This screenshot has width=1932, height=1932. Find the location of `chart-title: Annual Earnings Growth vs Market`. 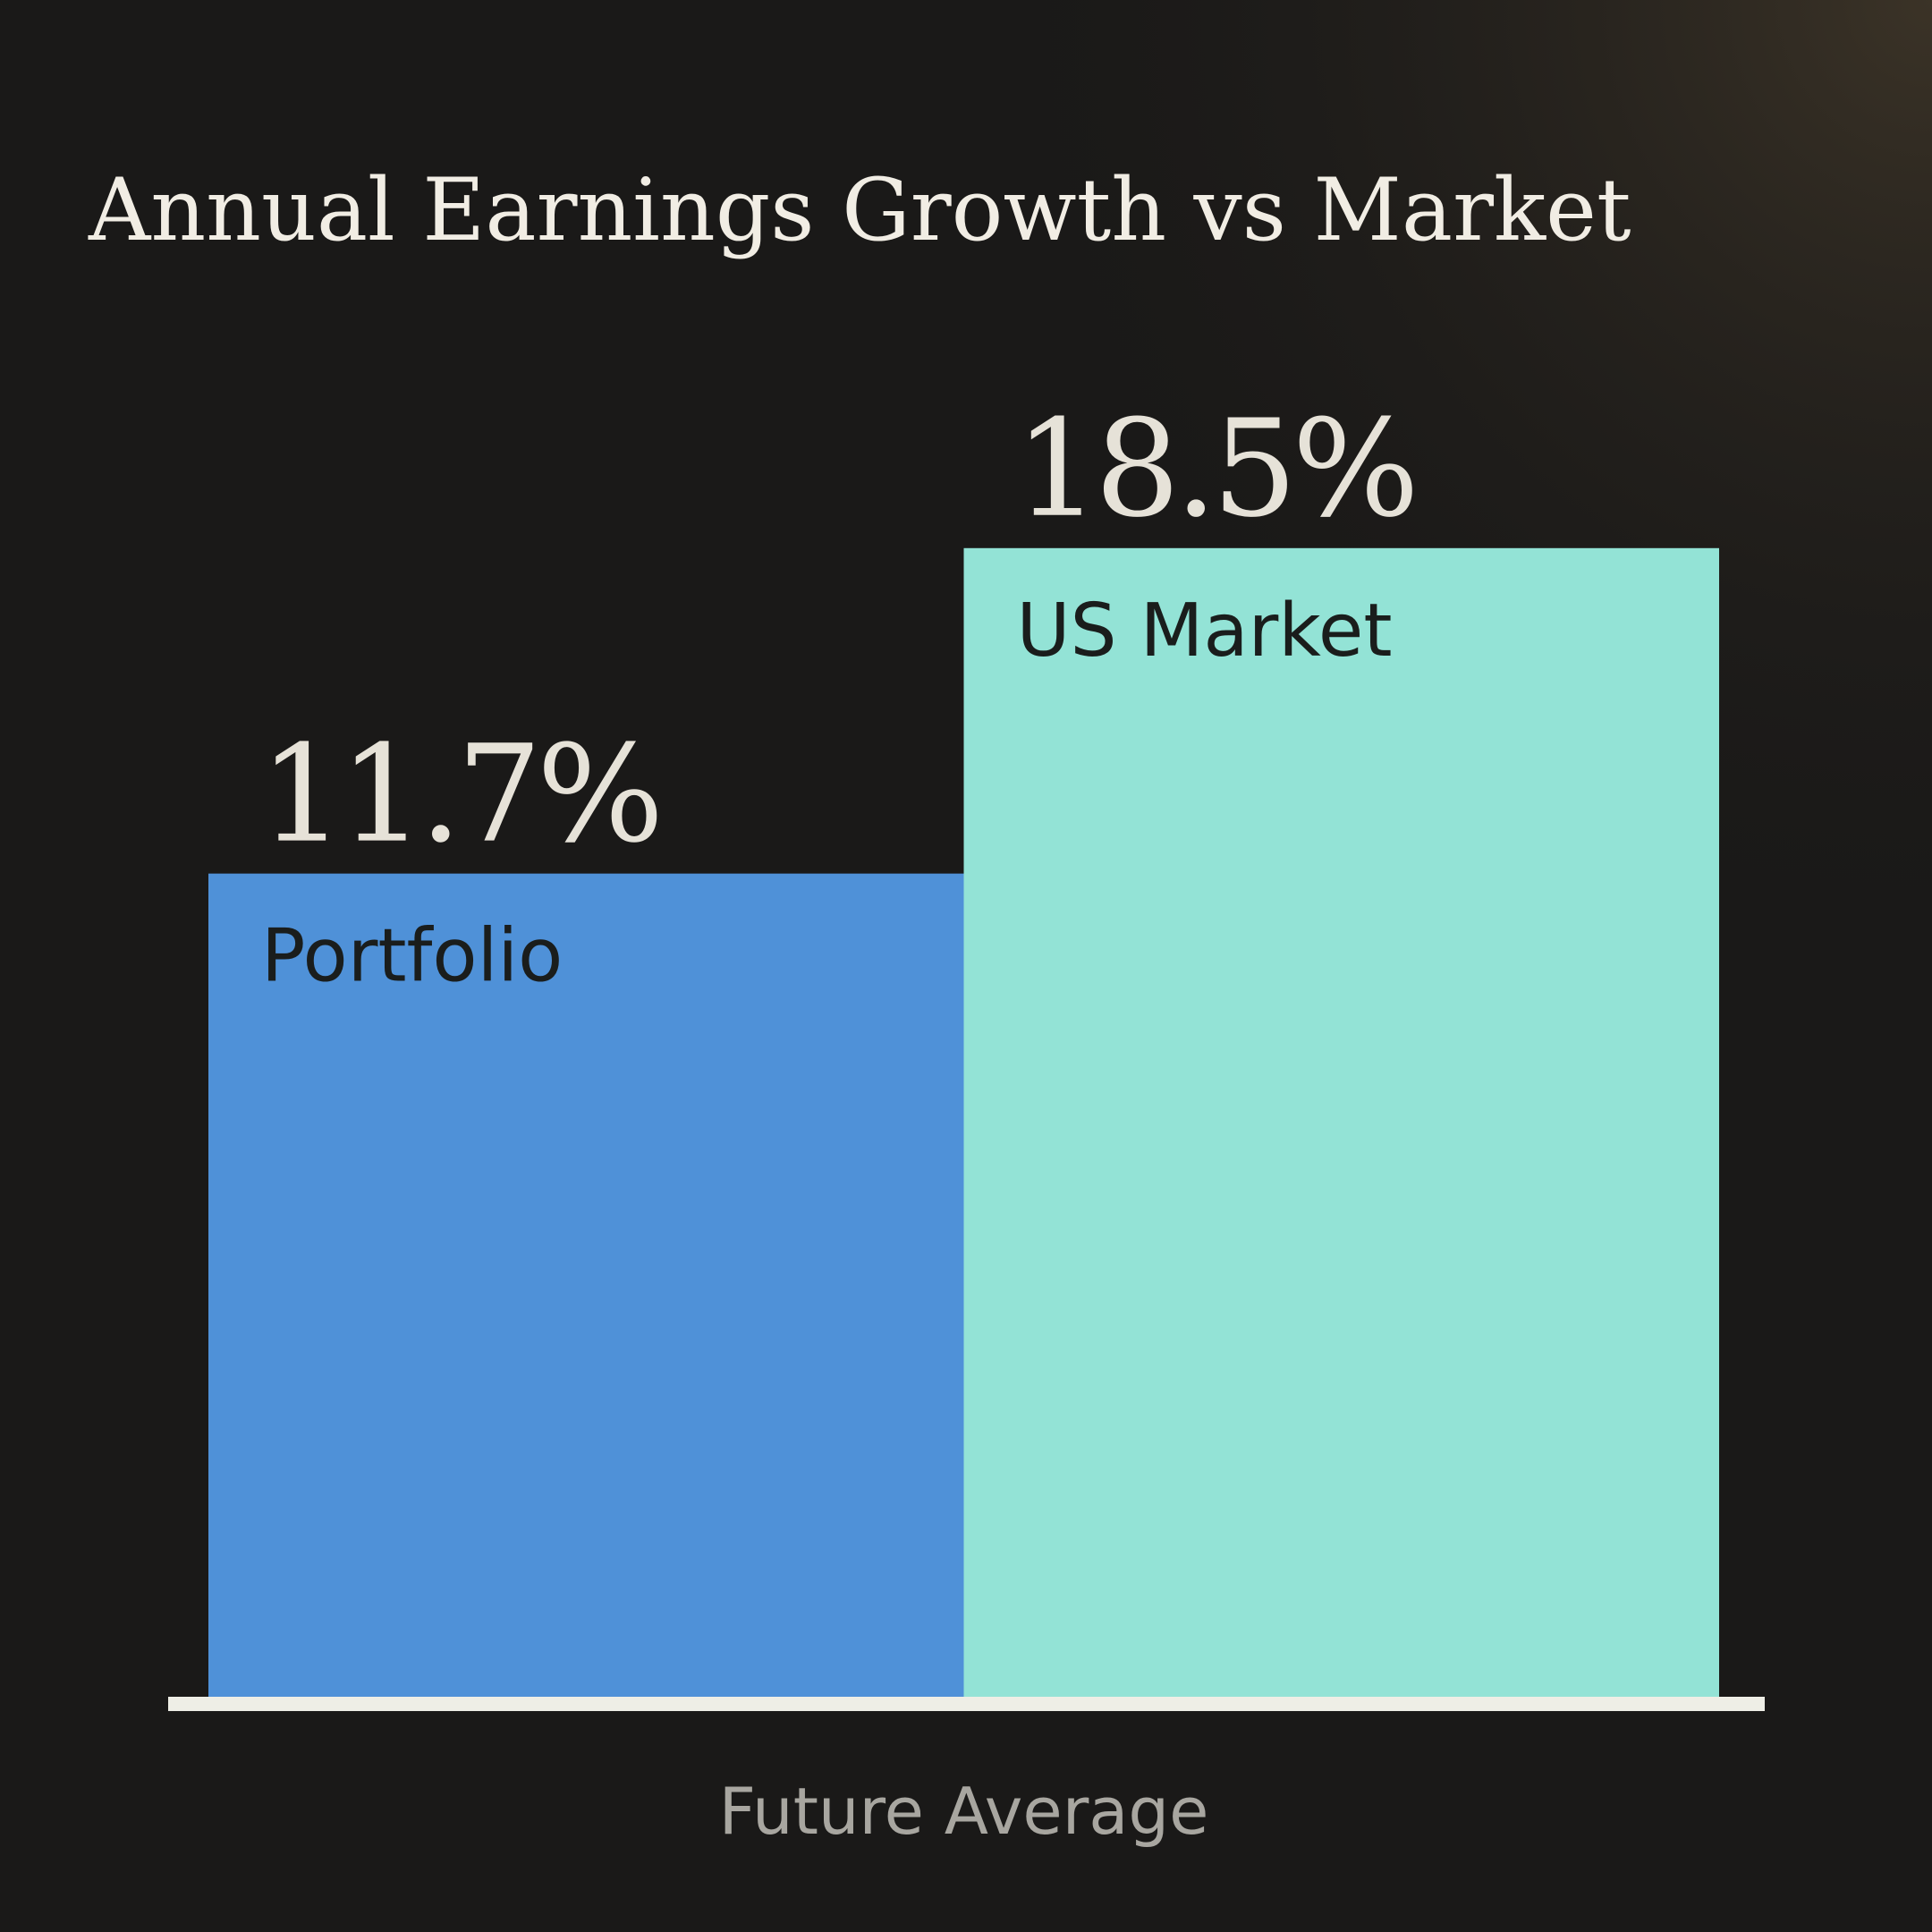

chart-title: Annual Earnings Growth vs Market is located at coordinates (859, 210).